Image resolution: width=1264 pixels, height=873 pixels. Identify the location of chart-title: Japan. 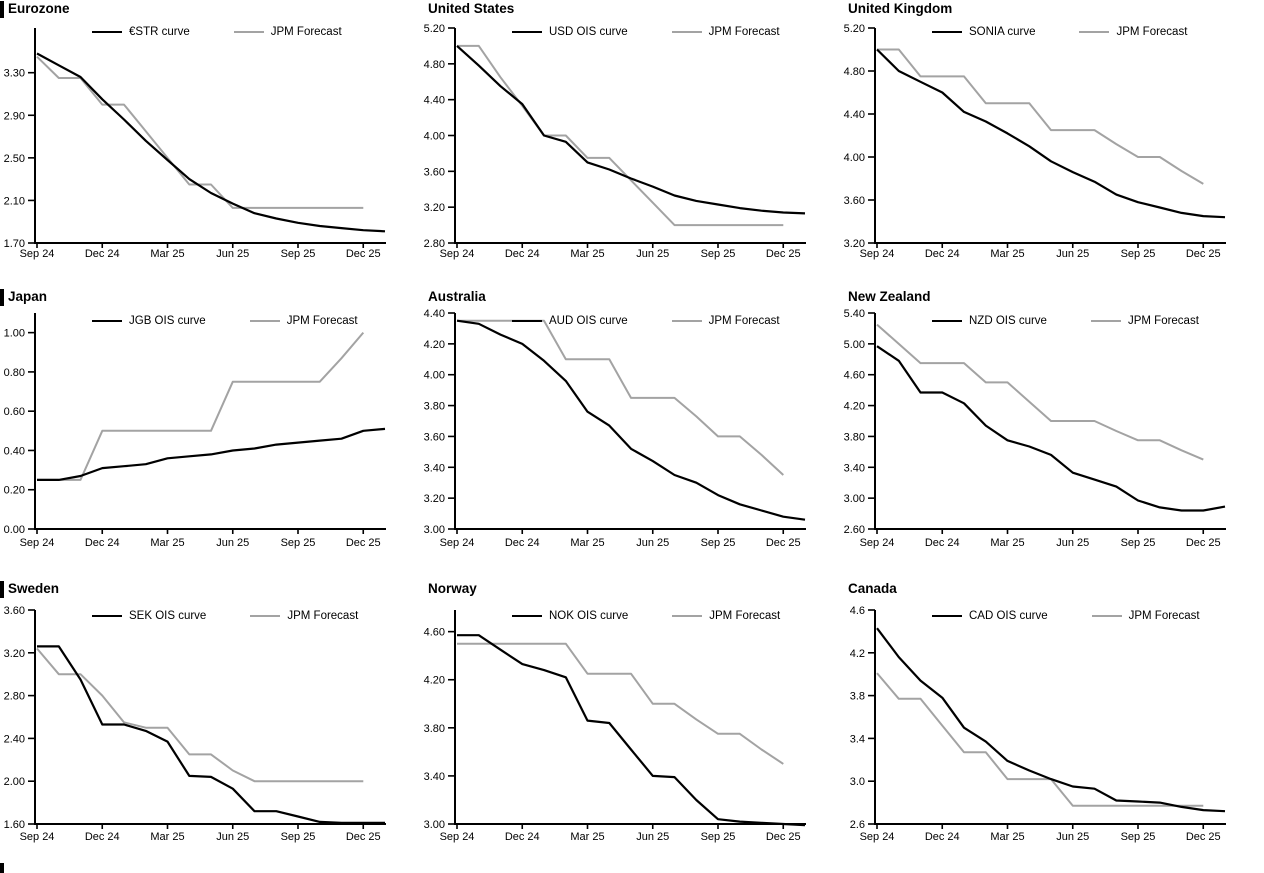
(23, 297).